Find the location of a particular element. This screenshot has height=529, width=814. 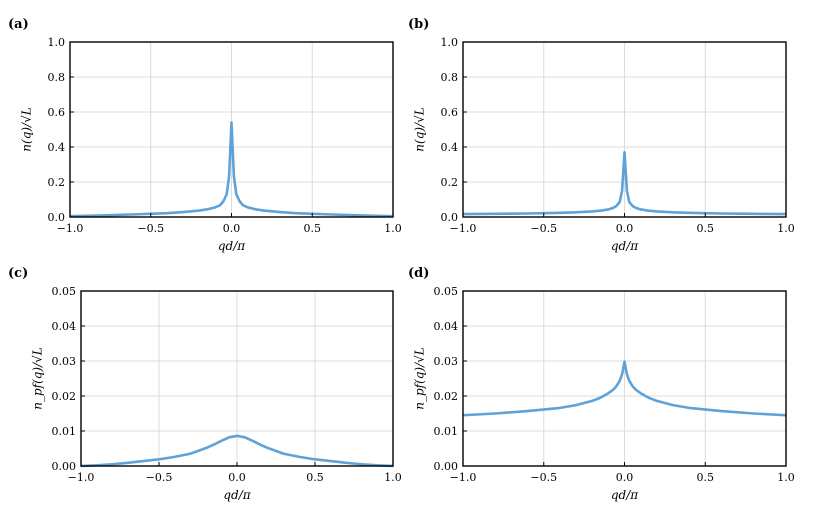

panel-label: (a) is located at coordinates (18, 24).